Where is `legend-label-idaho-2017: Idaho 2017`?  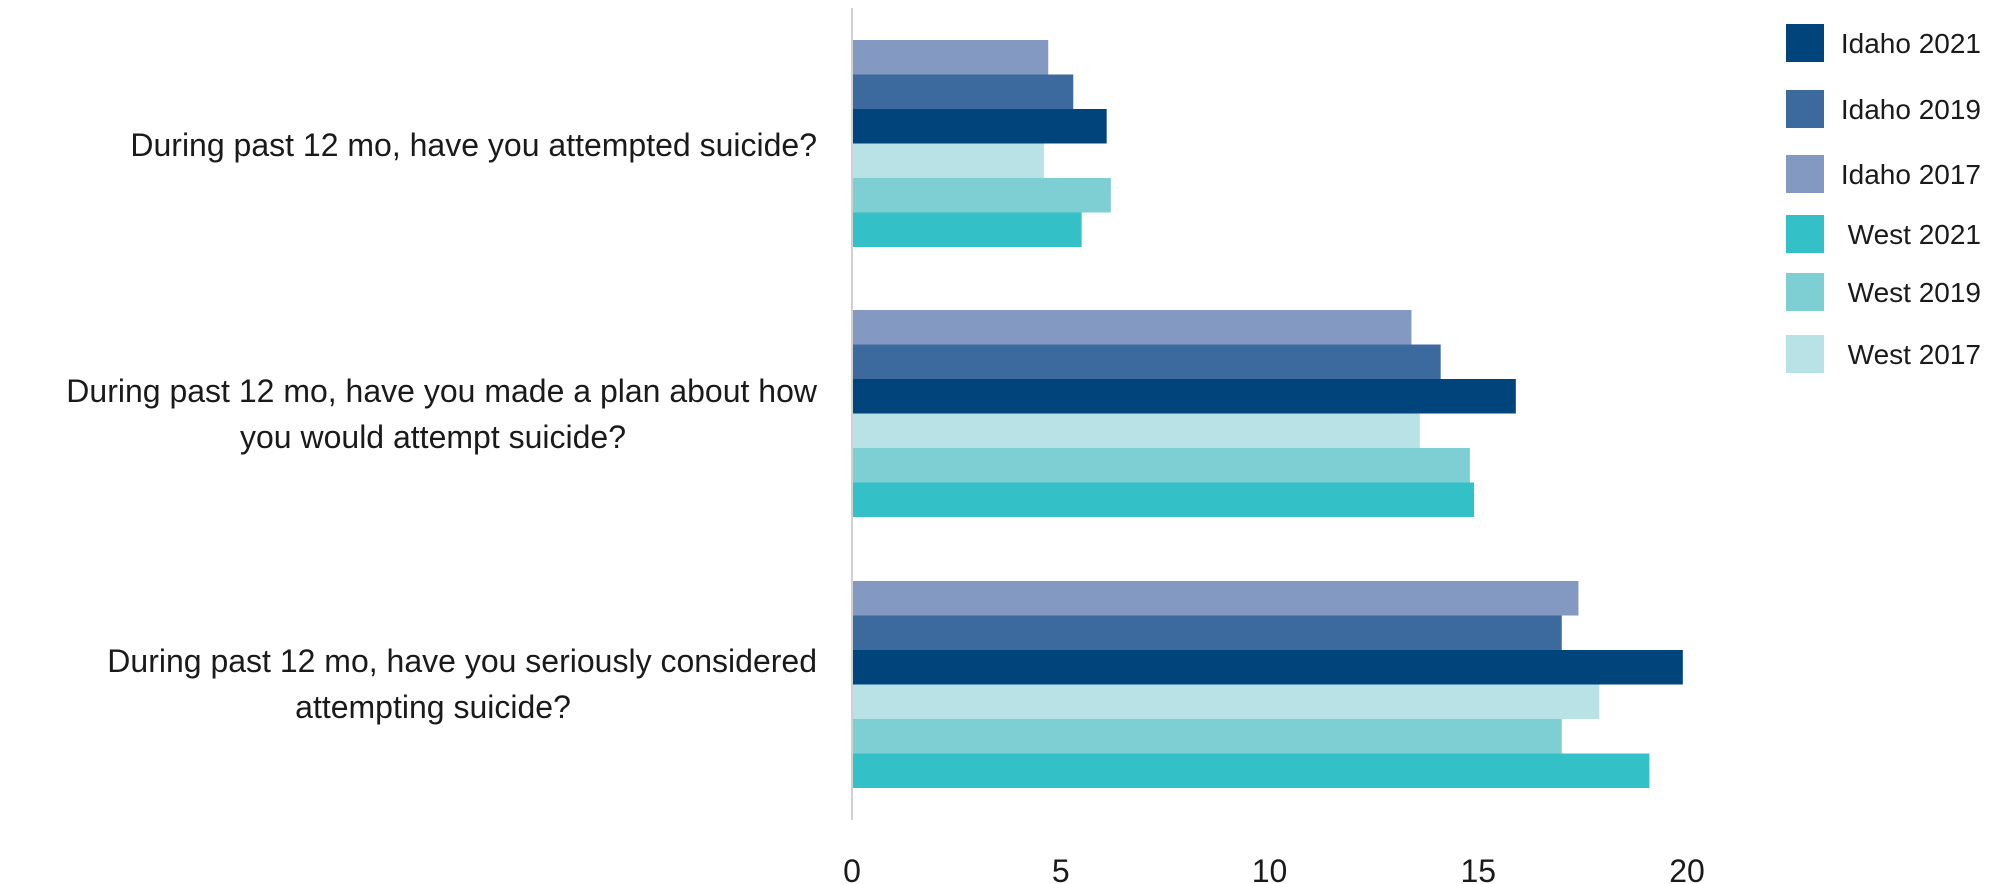
legend-label-idaho-2017: Idaho 2017 is located at coordinates (1911, 174).